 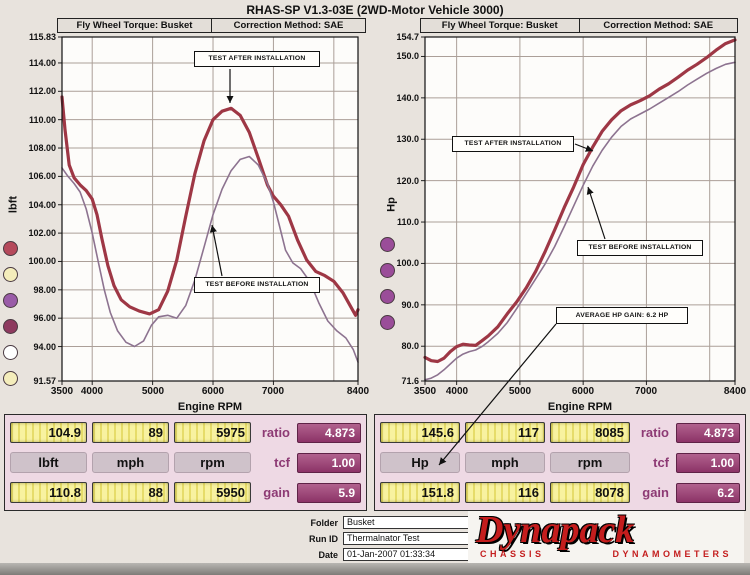 What do you see at coordinates (323, 538) in the screenshot?
I see `run-id-label: Run ID` at bounding box center [323, 538].